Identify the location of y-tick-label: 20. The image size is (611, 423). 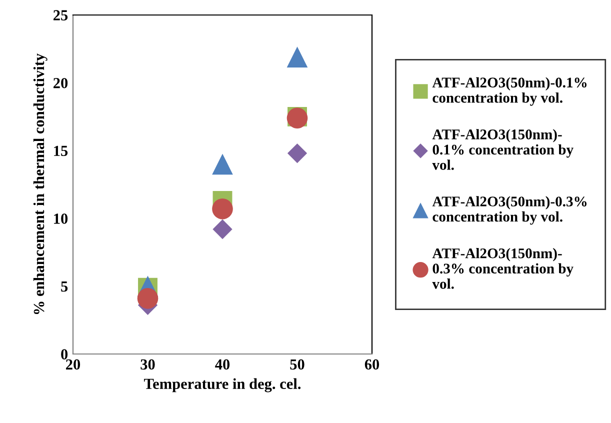
(61, 83).